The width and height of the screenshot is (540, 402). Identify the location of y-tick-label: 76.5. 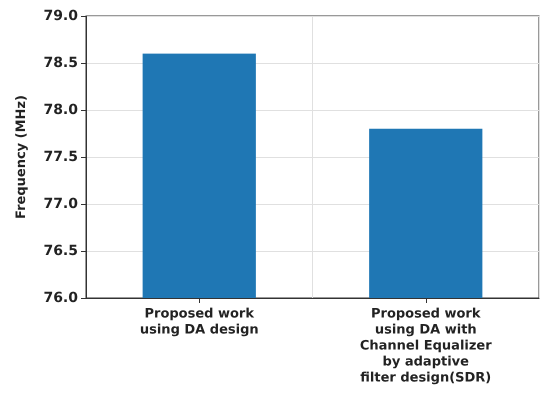
(60, 251).